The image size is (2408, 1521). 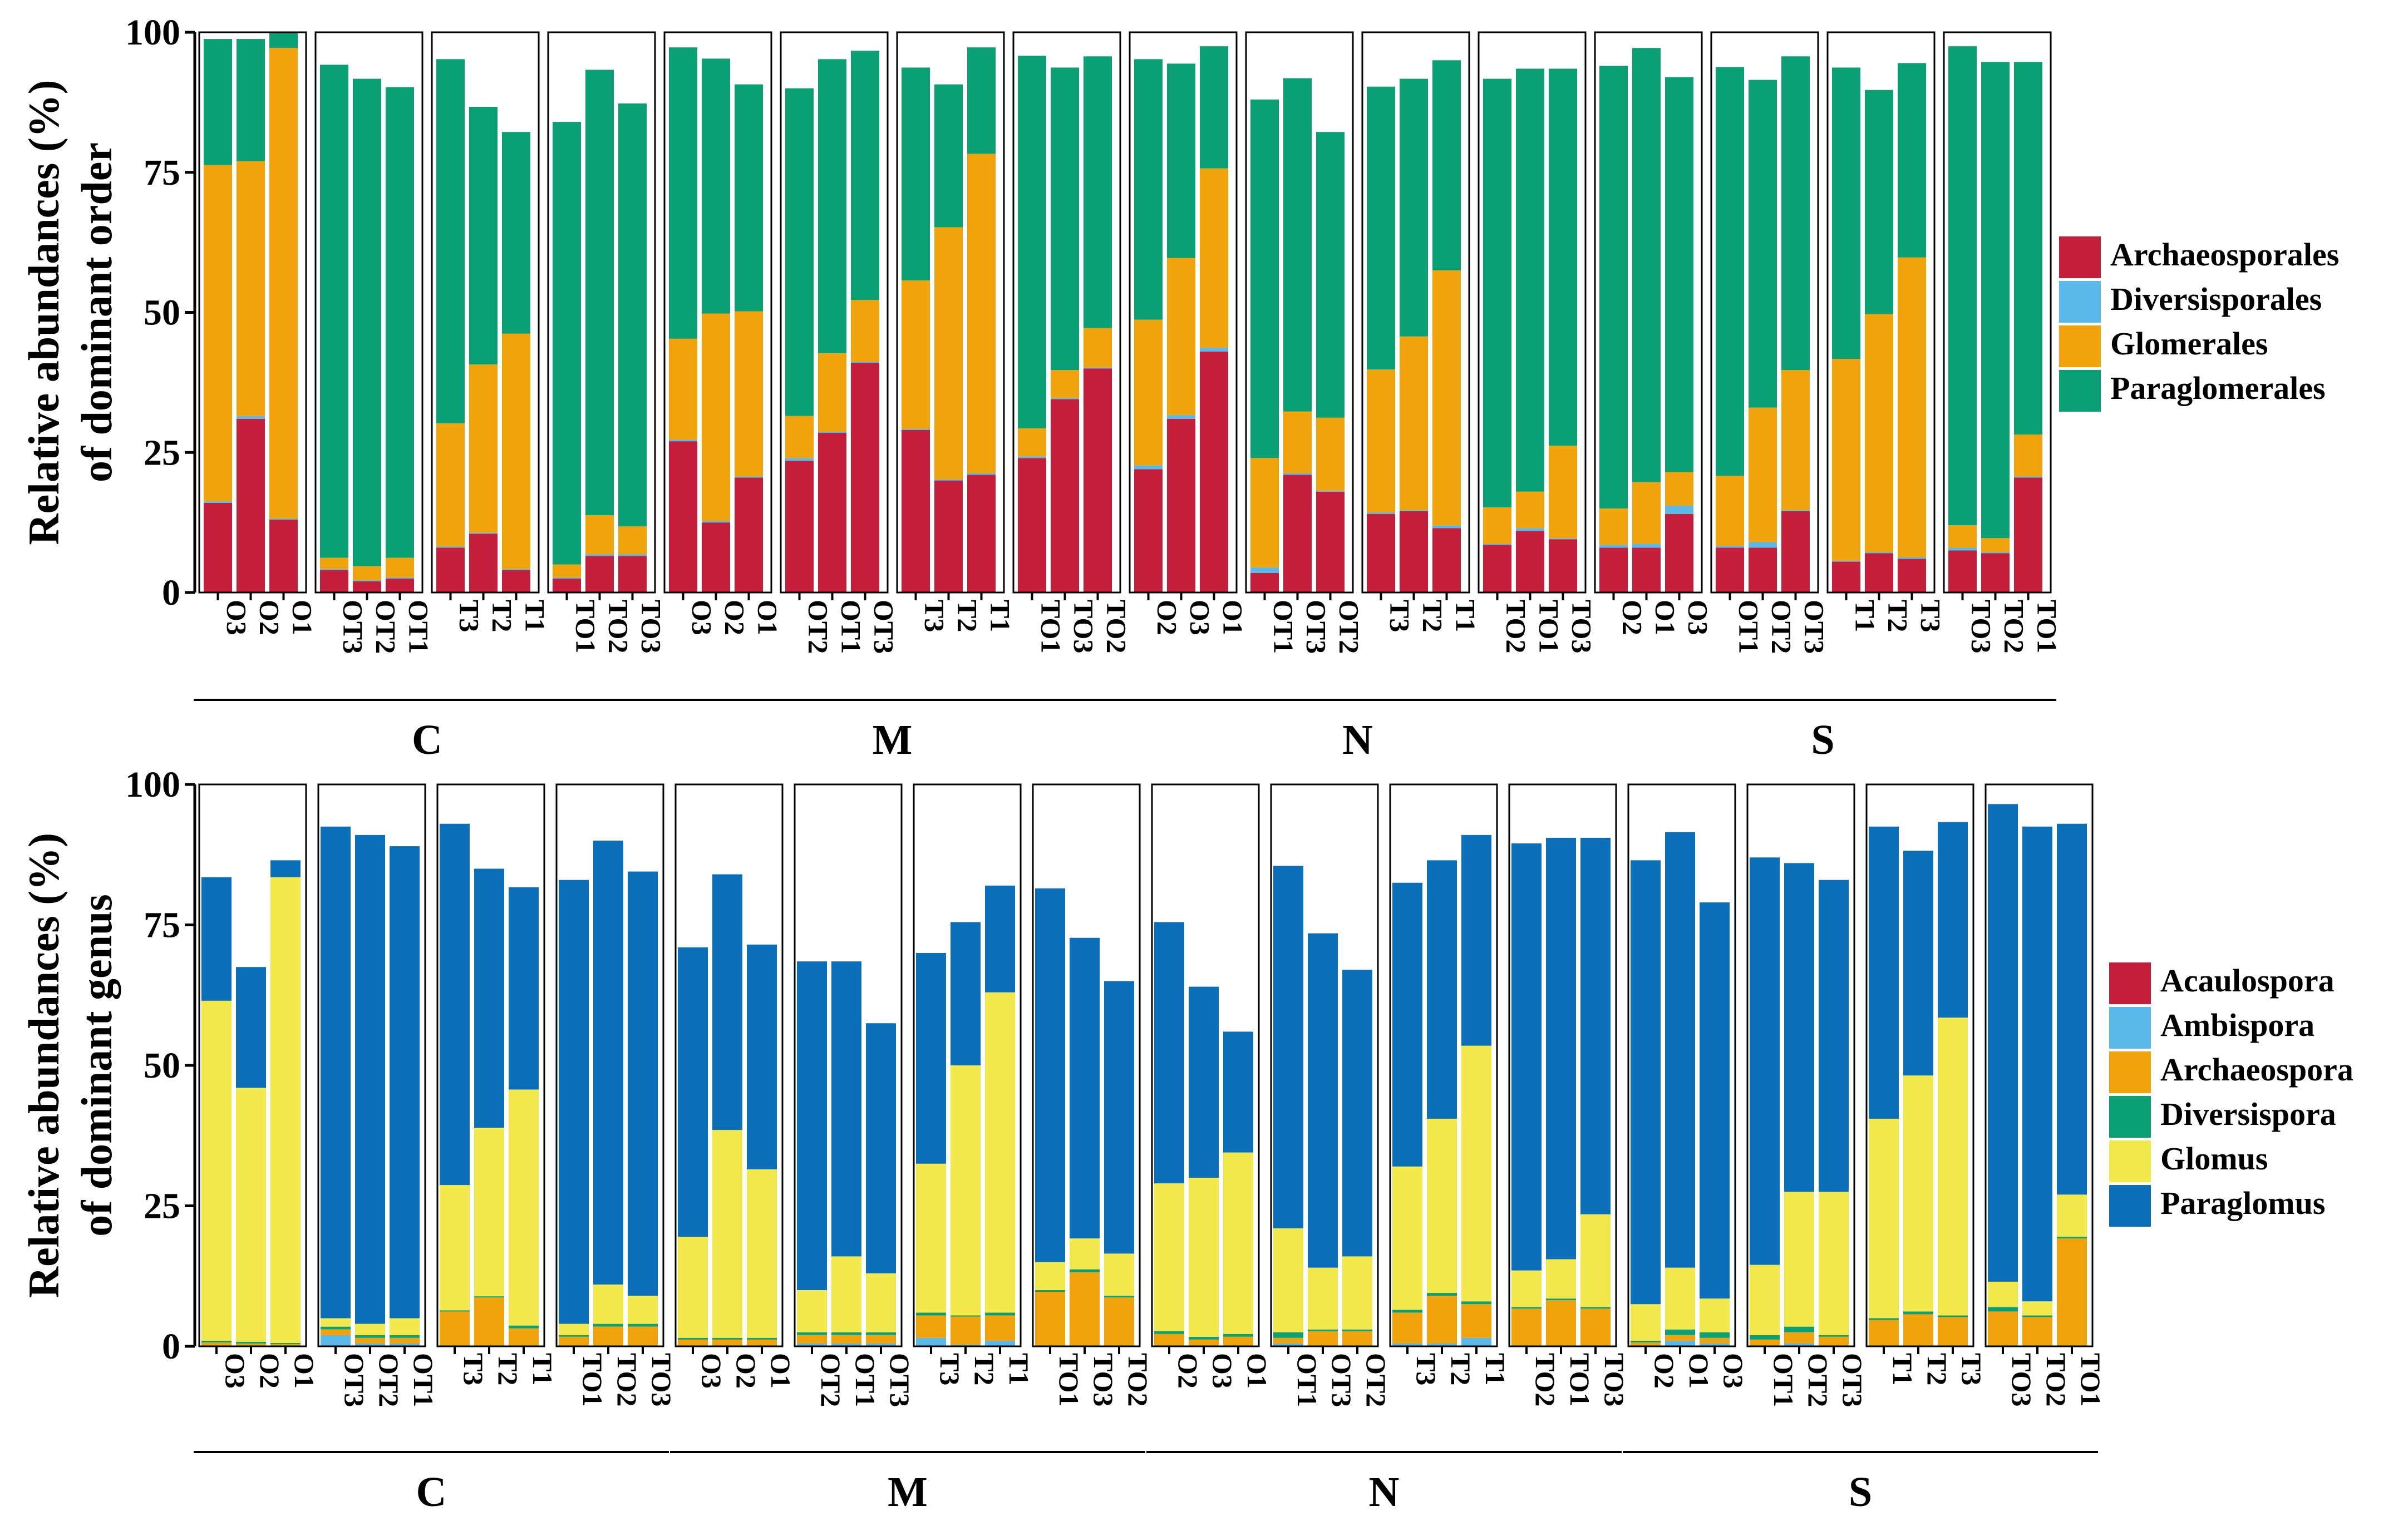 I want to click on panel: O2 O3 O1, so click(x=1212, y=1086).